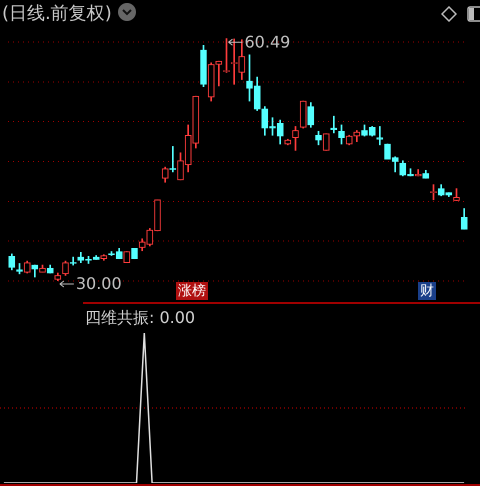  I want to click on chart-title: 四维共振: 0.00, so click(140, 318).